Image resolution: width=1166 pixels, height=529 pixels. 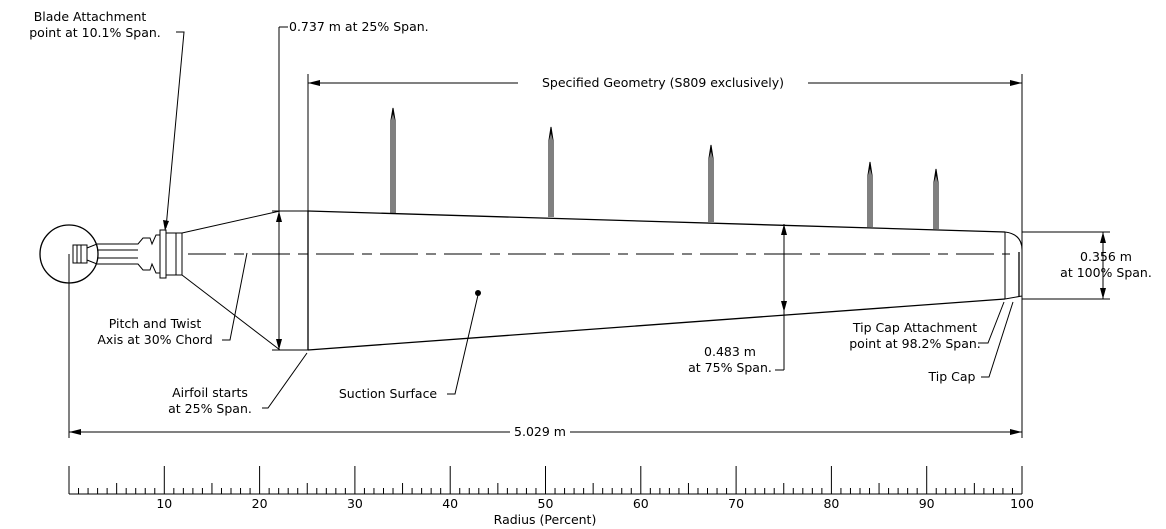 What do you see at coordinates (154, 339) in the screenshot?
I see `pitch-axis-label-2: Axis at 30% Chord` at bounding box center [154, 339].